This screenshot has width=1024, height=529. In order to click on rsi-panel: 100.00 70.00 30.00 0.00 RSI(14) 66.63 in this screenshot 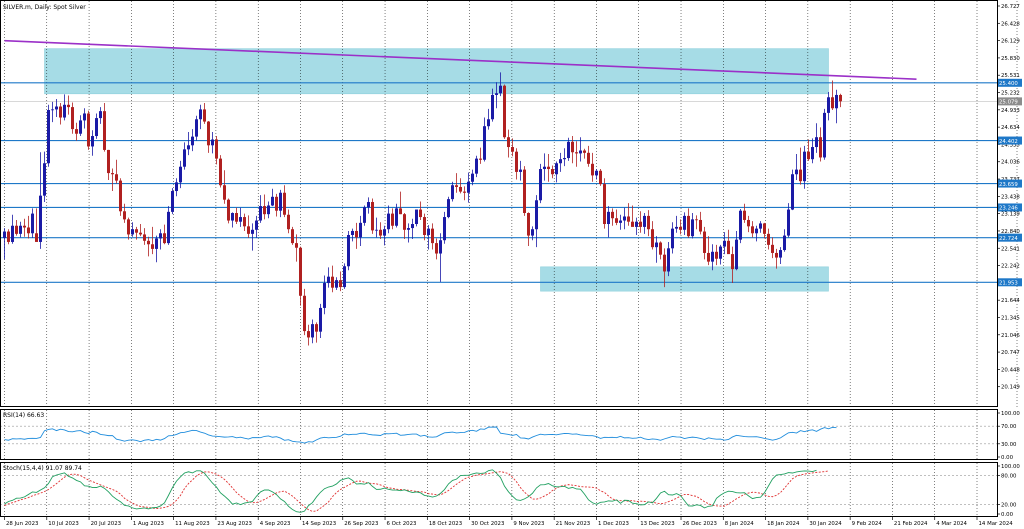, I will do `click(510, 435)`.